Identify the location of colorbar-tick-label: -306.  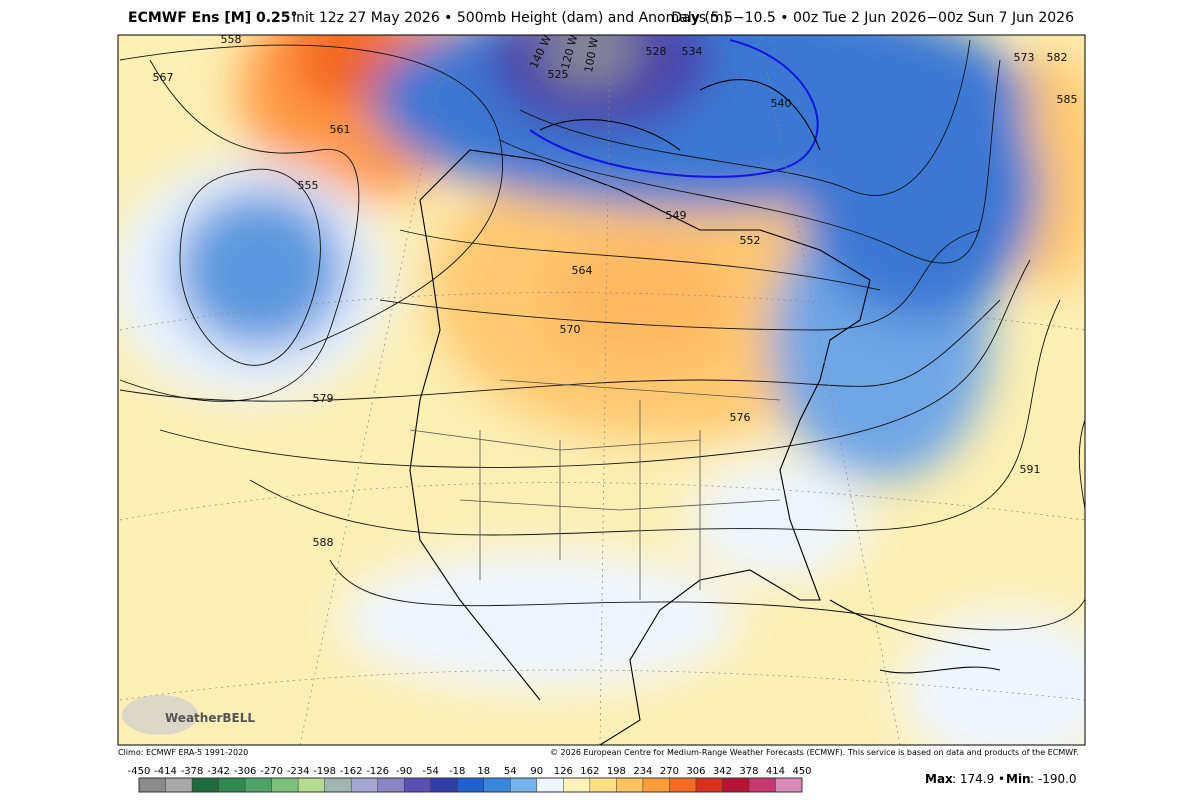
(245, 771).